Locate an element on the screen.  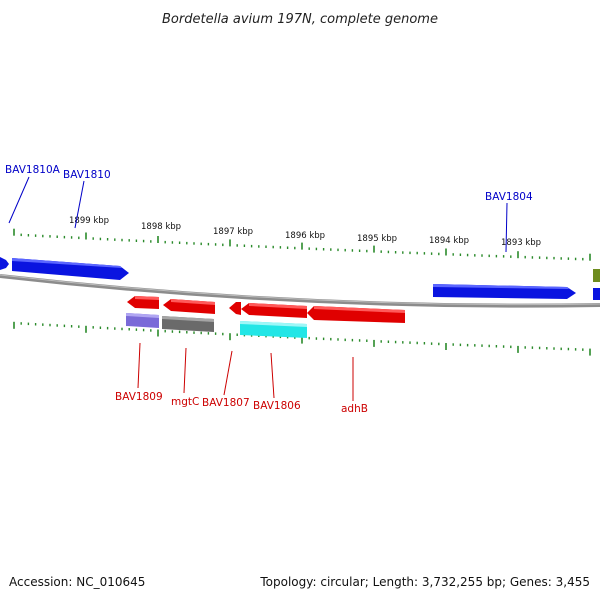
gene-bav1810a is located at coordinates (4, 263).